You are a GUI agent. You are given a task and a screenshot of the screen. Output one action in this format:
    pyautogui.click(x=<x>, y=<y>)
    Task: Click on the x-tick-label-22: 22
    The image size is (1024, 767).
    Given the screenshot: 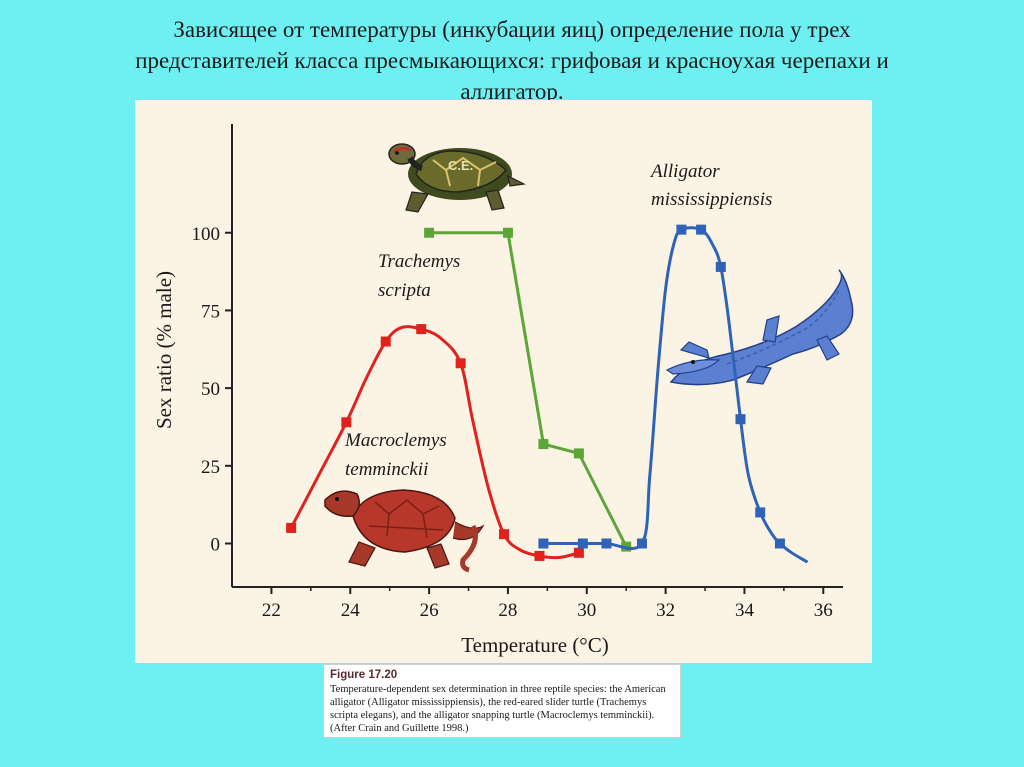 What is the action you would take?
    pyautogui.click(x=271, y=610)
    